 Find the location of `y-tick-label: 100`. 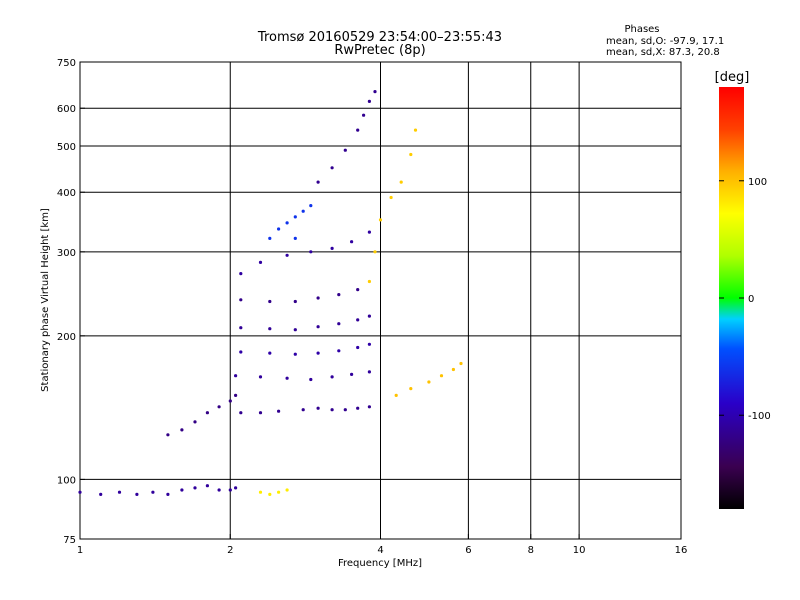

y-tick-label: 100 is located at coordinates (66, 480).